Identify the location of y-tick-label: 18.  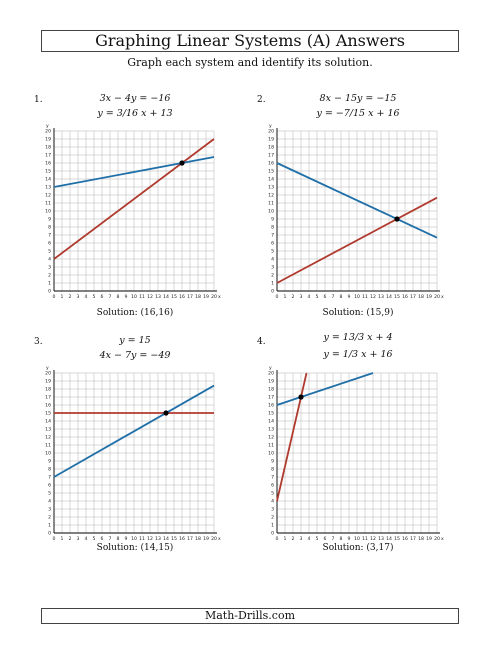
(48, 148).